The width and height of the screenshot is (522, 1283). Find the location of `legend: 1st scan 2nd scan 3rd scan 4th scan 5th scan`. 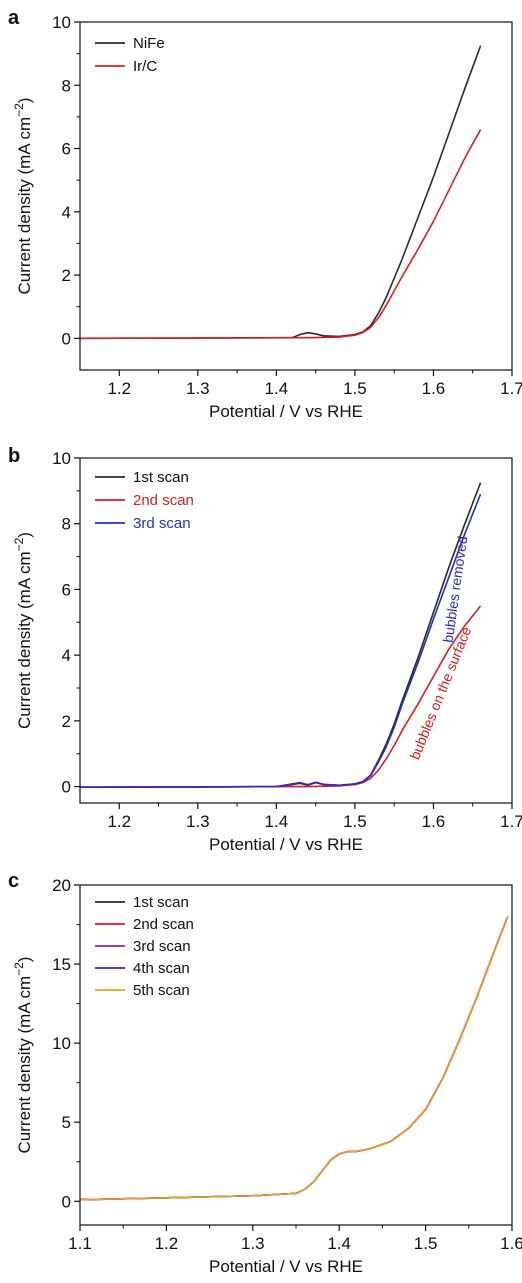

legend: 1st scan 2nd scan 3rd scan 4th scan 5th scan is located at coordinates (144, 946).